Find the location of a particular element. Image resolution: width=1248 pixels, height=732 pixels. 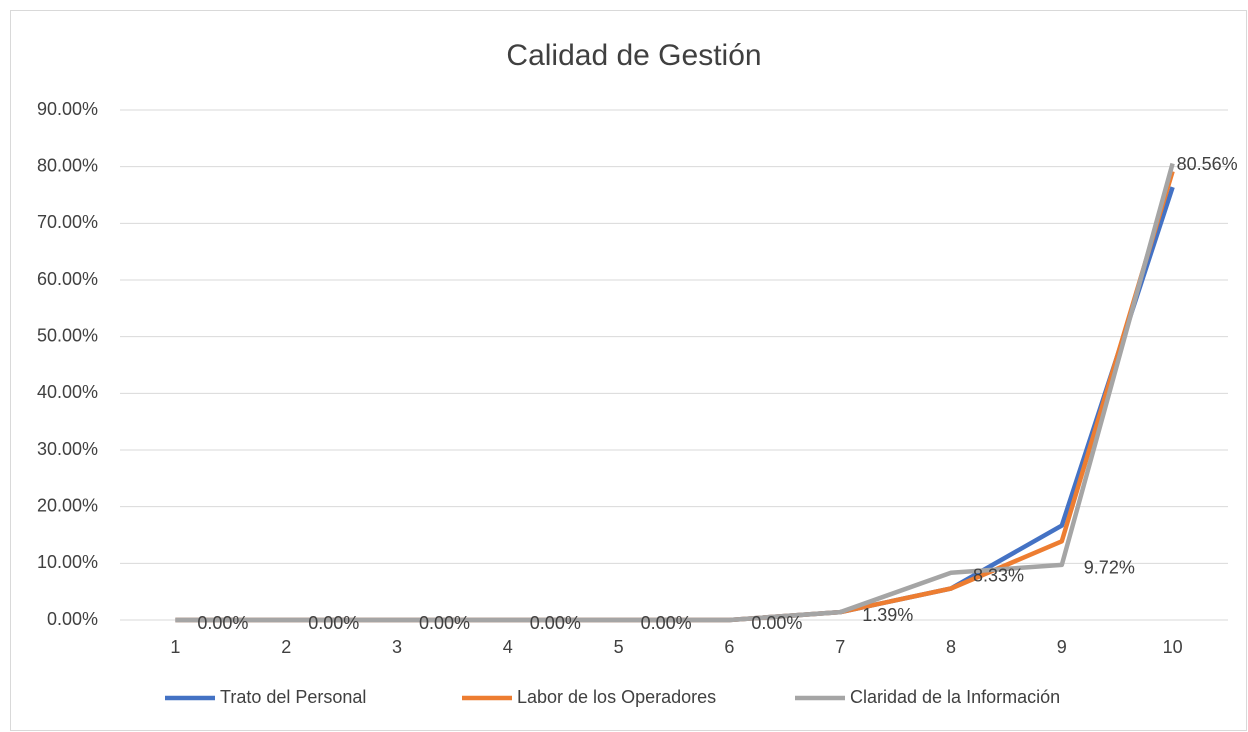

data-label: 8.33% is located at coordinates (998, 576).